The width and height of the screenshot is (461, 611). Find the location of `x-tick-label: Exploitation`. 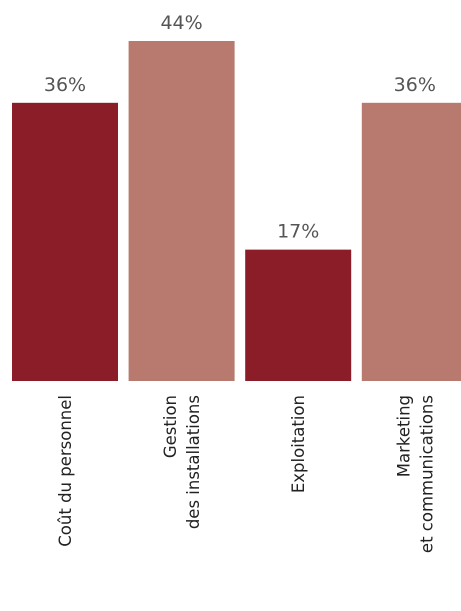

x-tick-label: Exploitation is located at coordinates (298, 444).